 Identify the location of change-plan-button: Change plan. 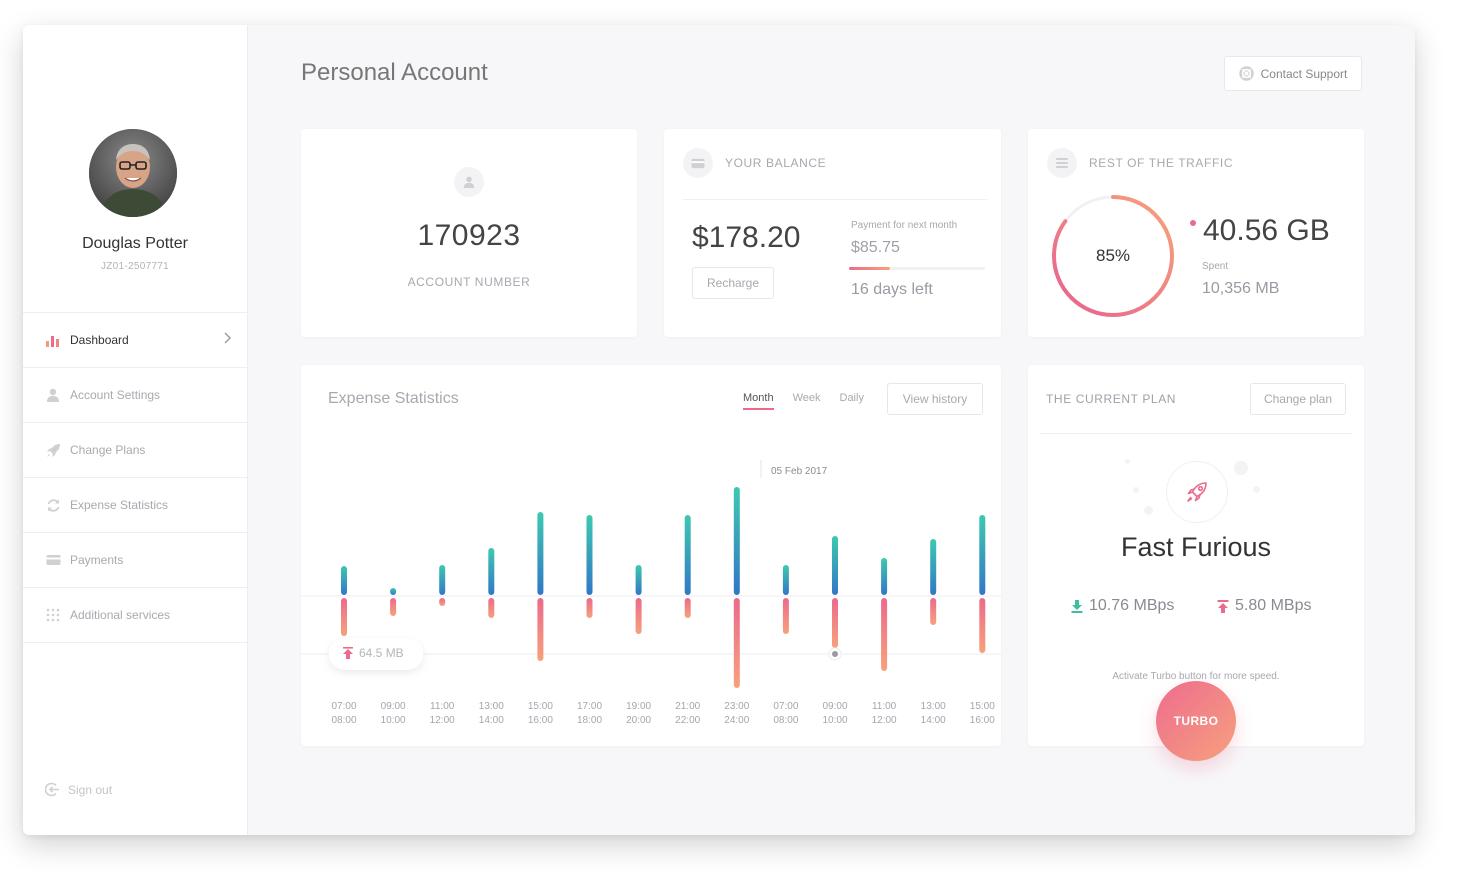
(1298, 399).